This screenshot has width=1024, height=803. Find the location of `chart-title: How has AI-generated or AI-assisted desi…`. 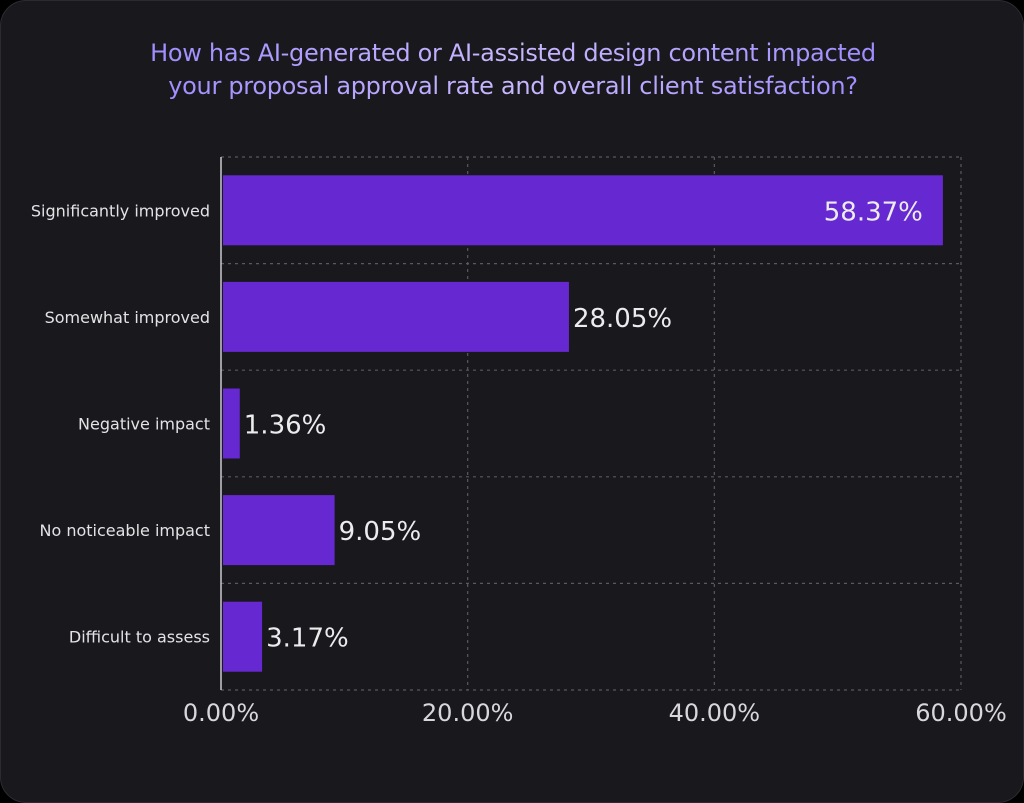

chart-title: How has AI-generated or AI-assisted desi… is located at coordinates (512, 70).